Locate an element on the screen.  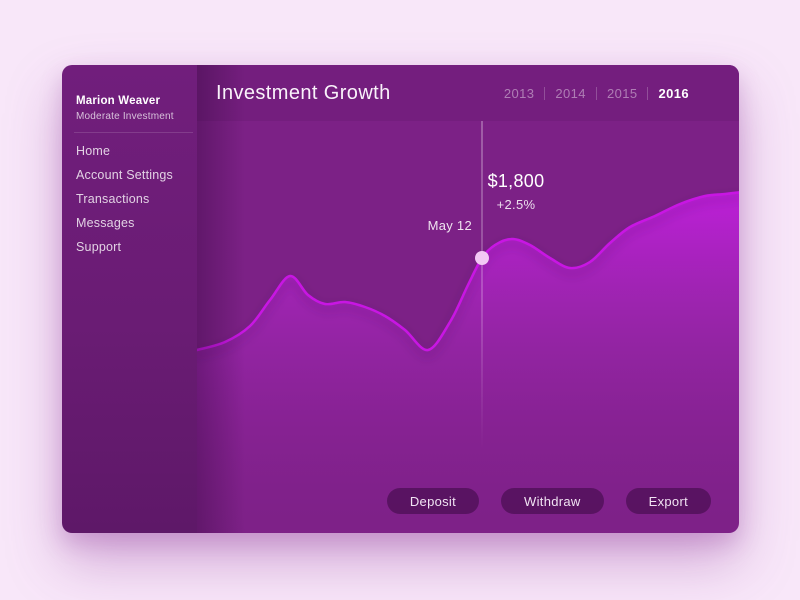
sidebar-item-messages: Messages is located at coordinates (105, 223).